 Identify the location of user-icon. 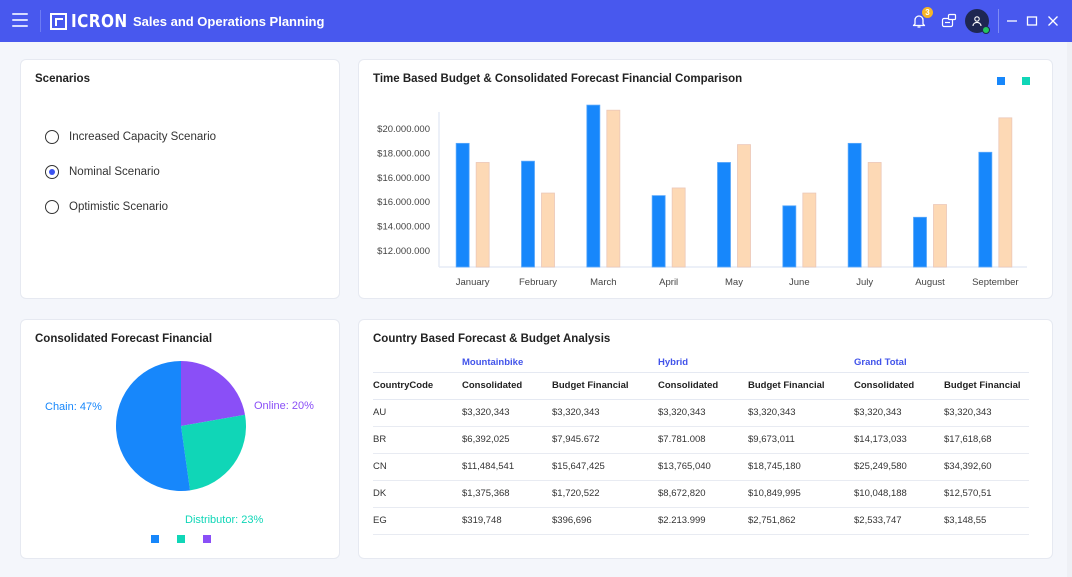
(977, 21).